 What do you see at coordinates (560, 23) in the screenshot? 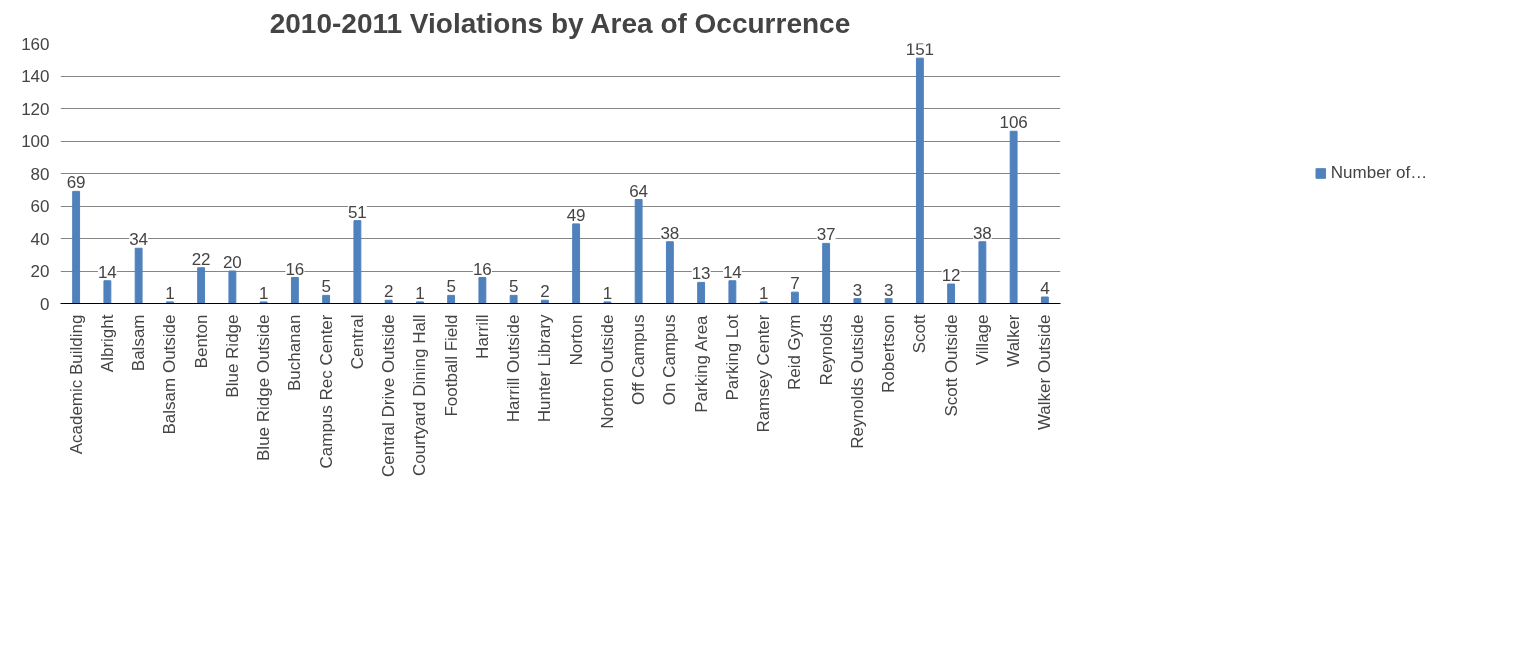
I see `chart-title: 2010-2011 Violations by Area of Occurrence` at bounding box center [560, 23].